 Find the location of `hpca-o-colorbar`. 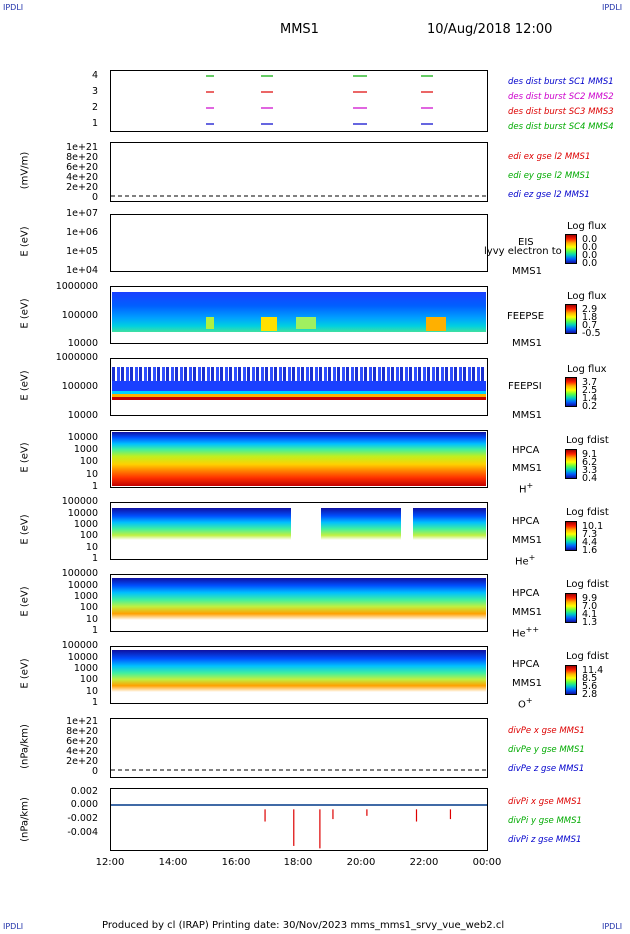

hpca-o-colorbar is located at coordinates (571, 680).